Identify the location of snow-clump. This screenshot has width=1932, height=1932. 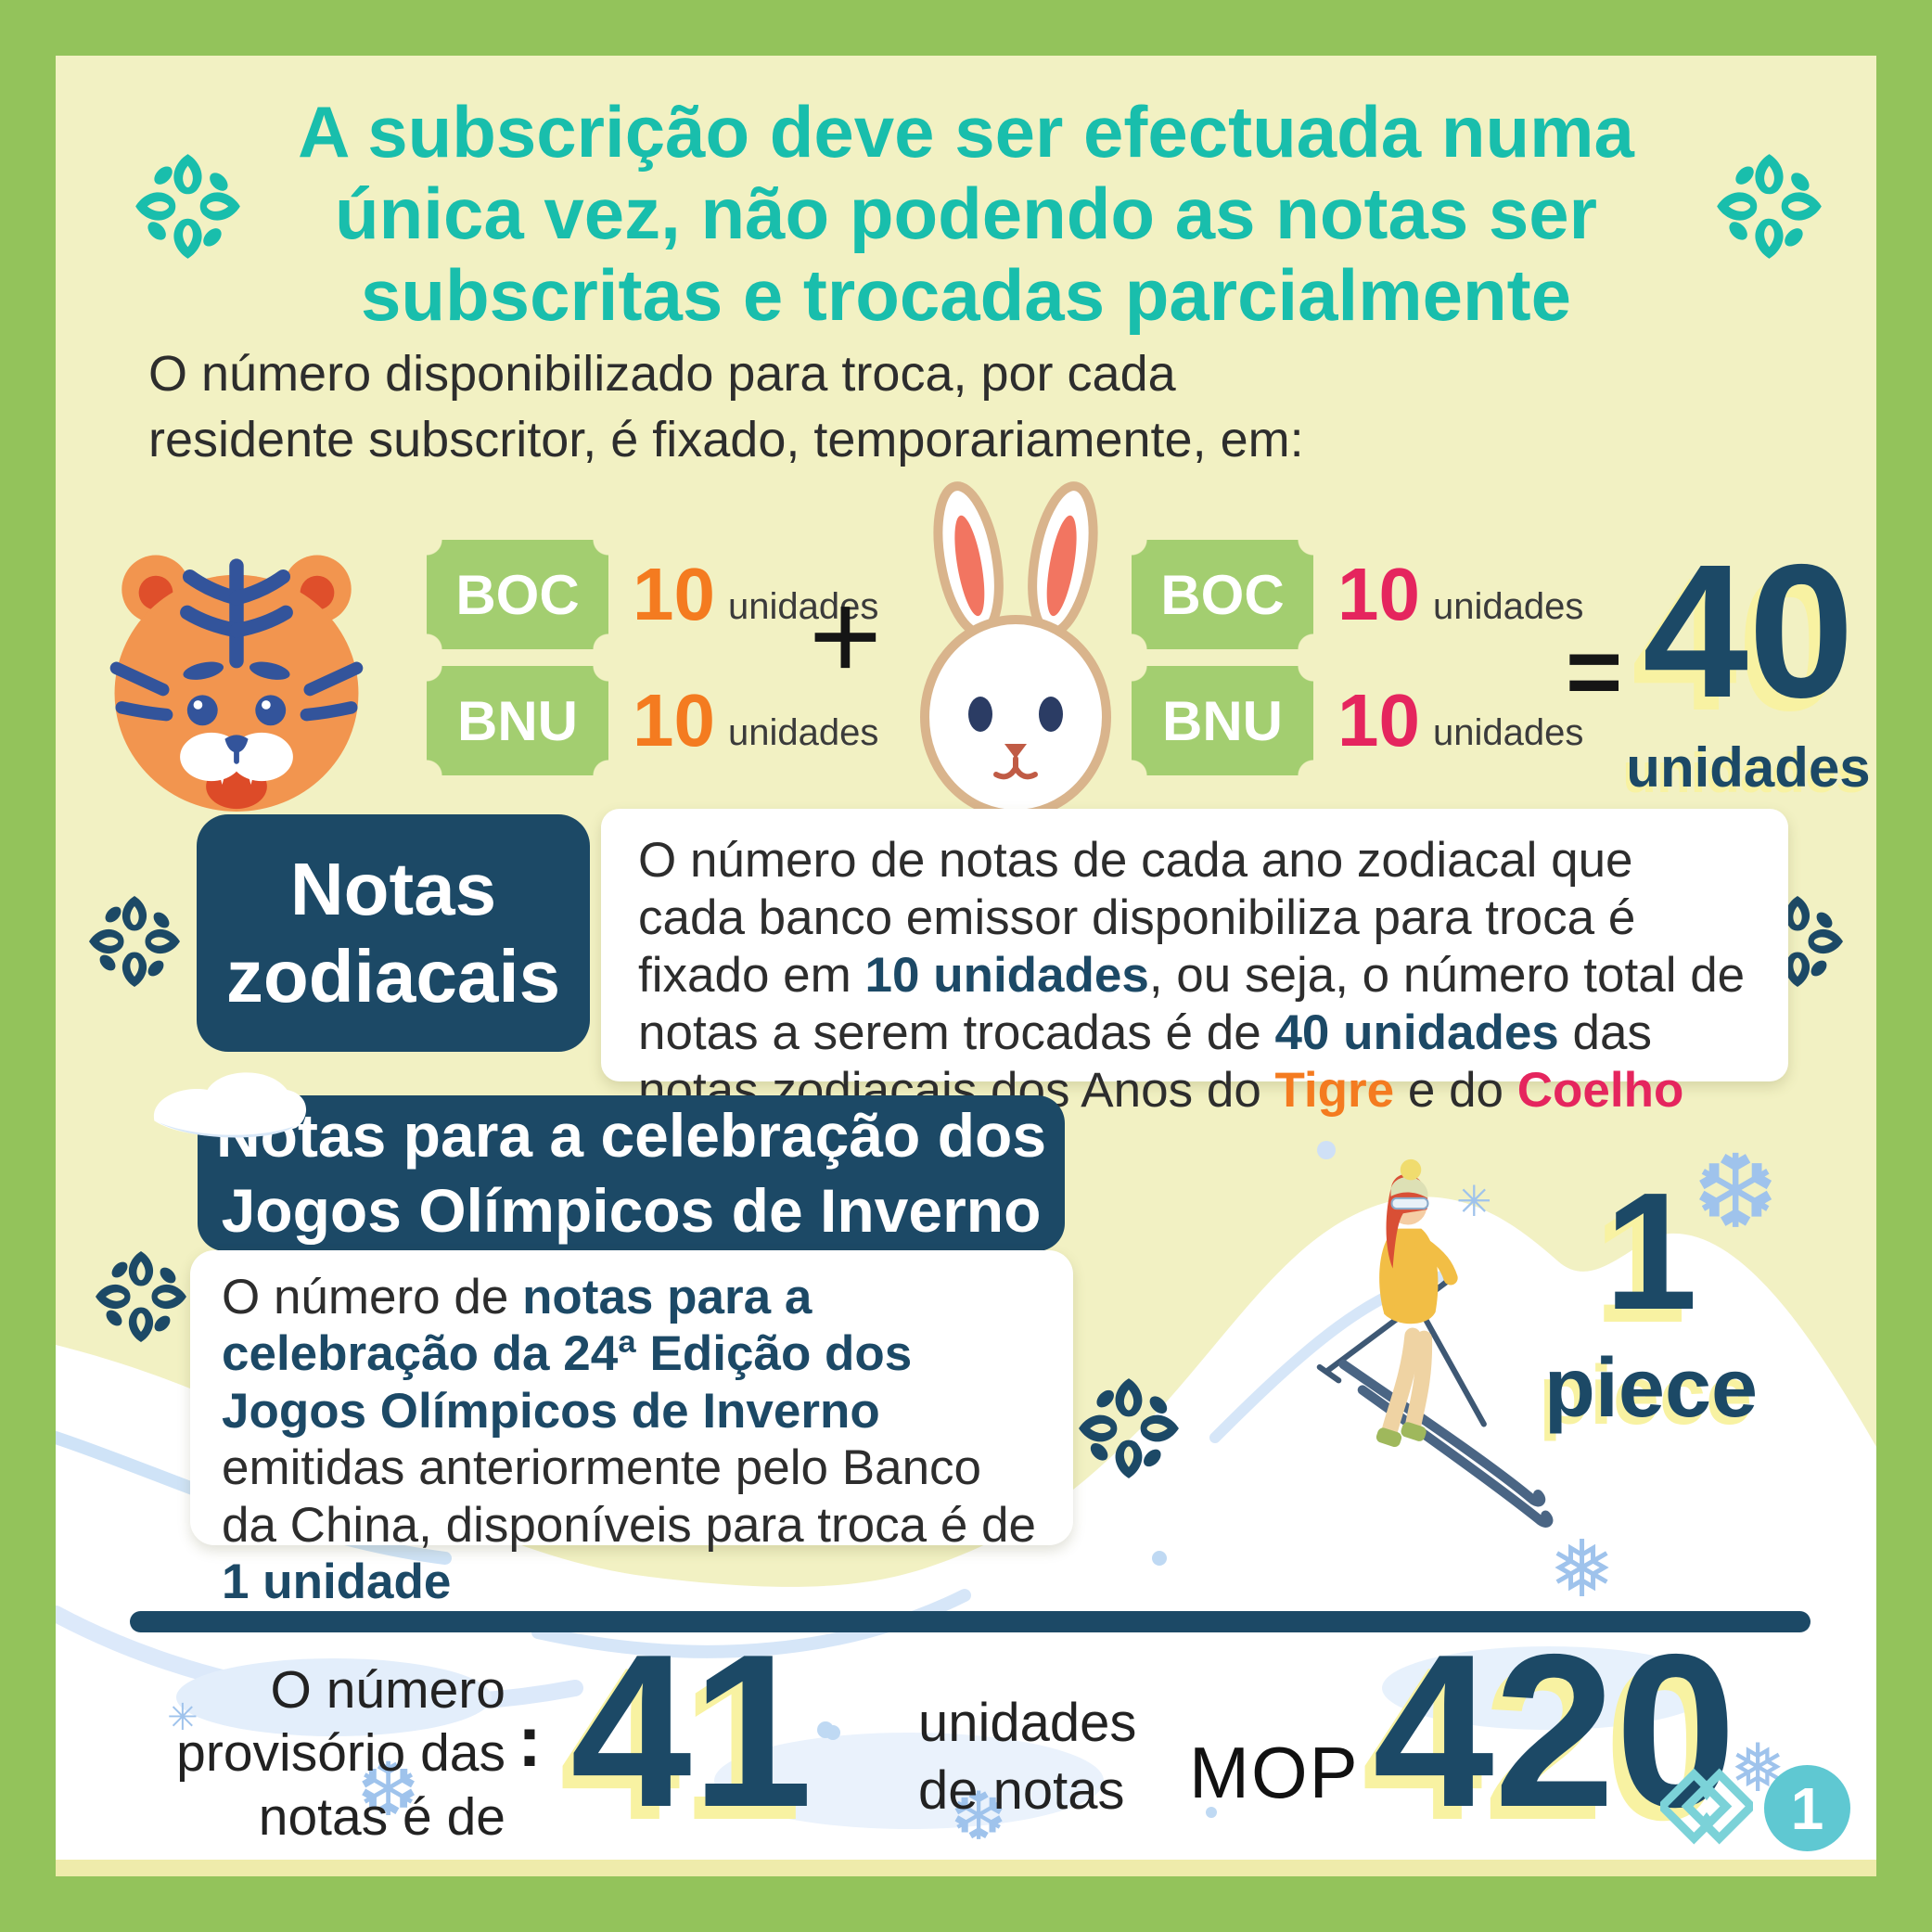
(230, 1105).